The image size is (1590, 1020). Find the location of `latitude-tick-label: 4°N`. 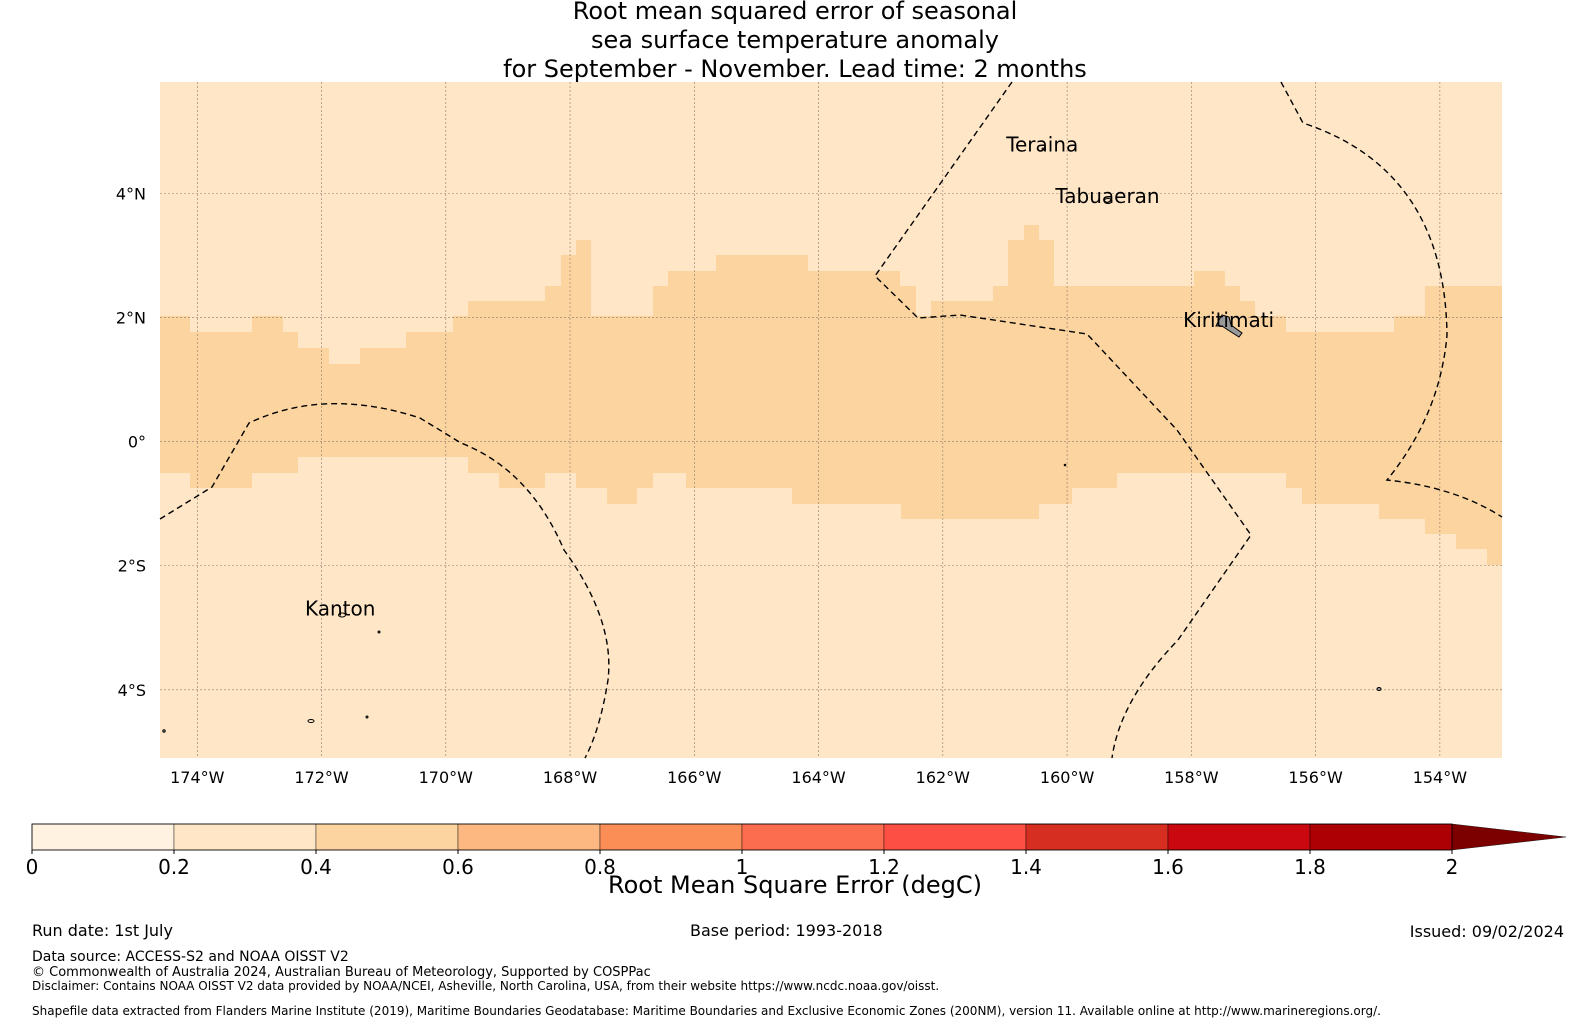

latitude-tick-label: 4°N is located at coordinates (131, 194).